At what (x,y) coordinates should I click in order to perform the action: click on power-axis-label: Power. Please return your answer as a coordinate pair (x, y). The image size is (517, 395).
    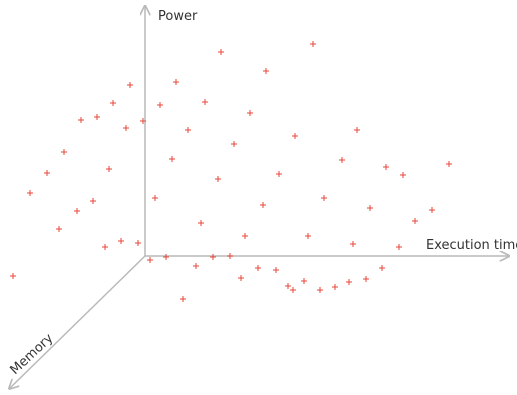
    Looking at the image, I should click on (178, 16).